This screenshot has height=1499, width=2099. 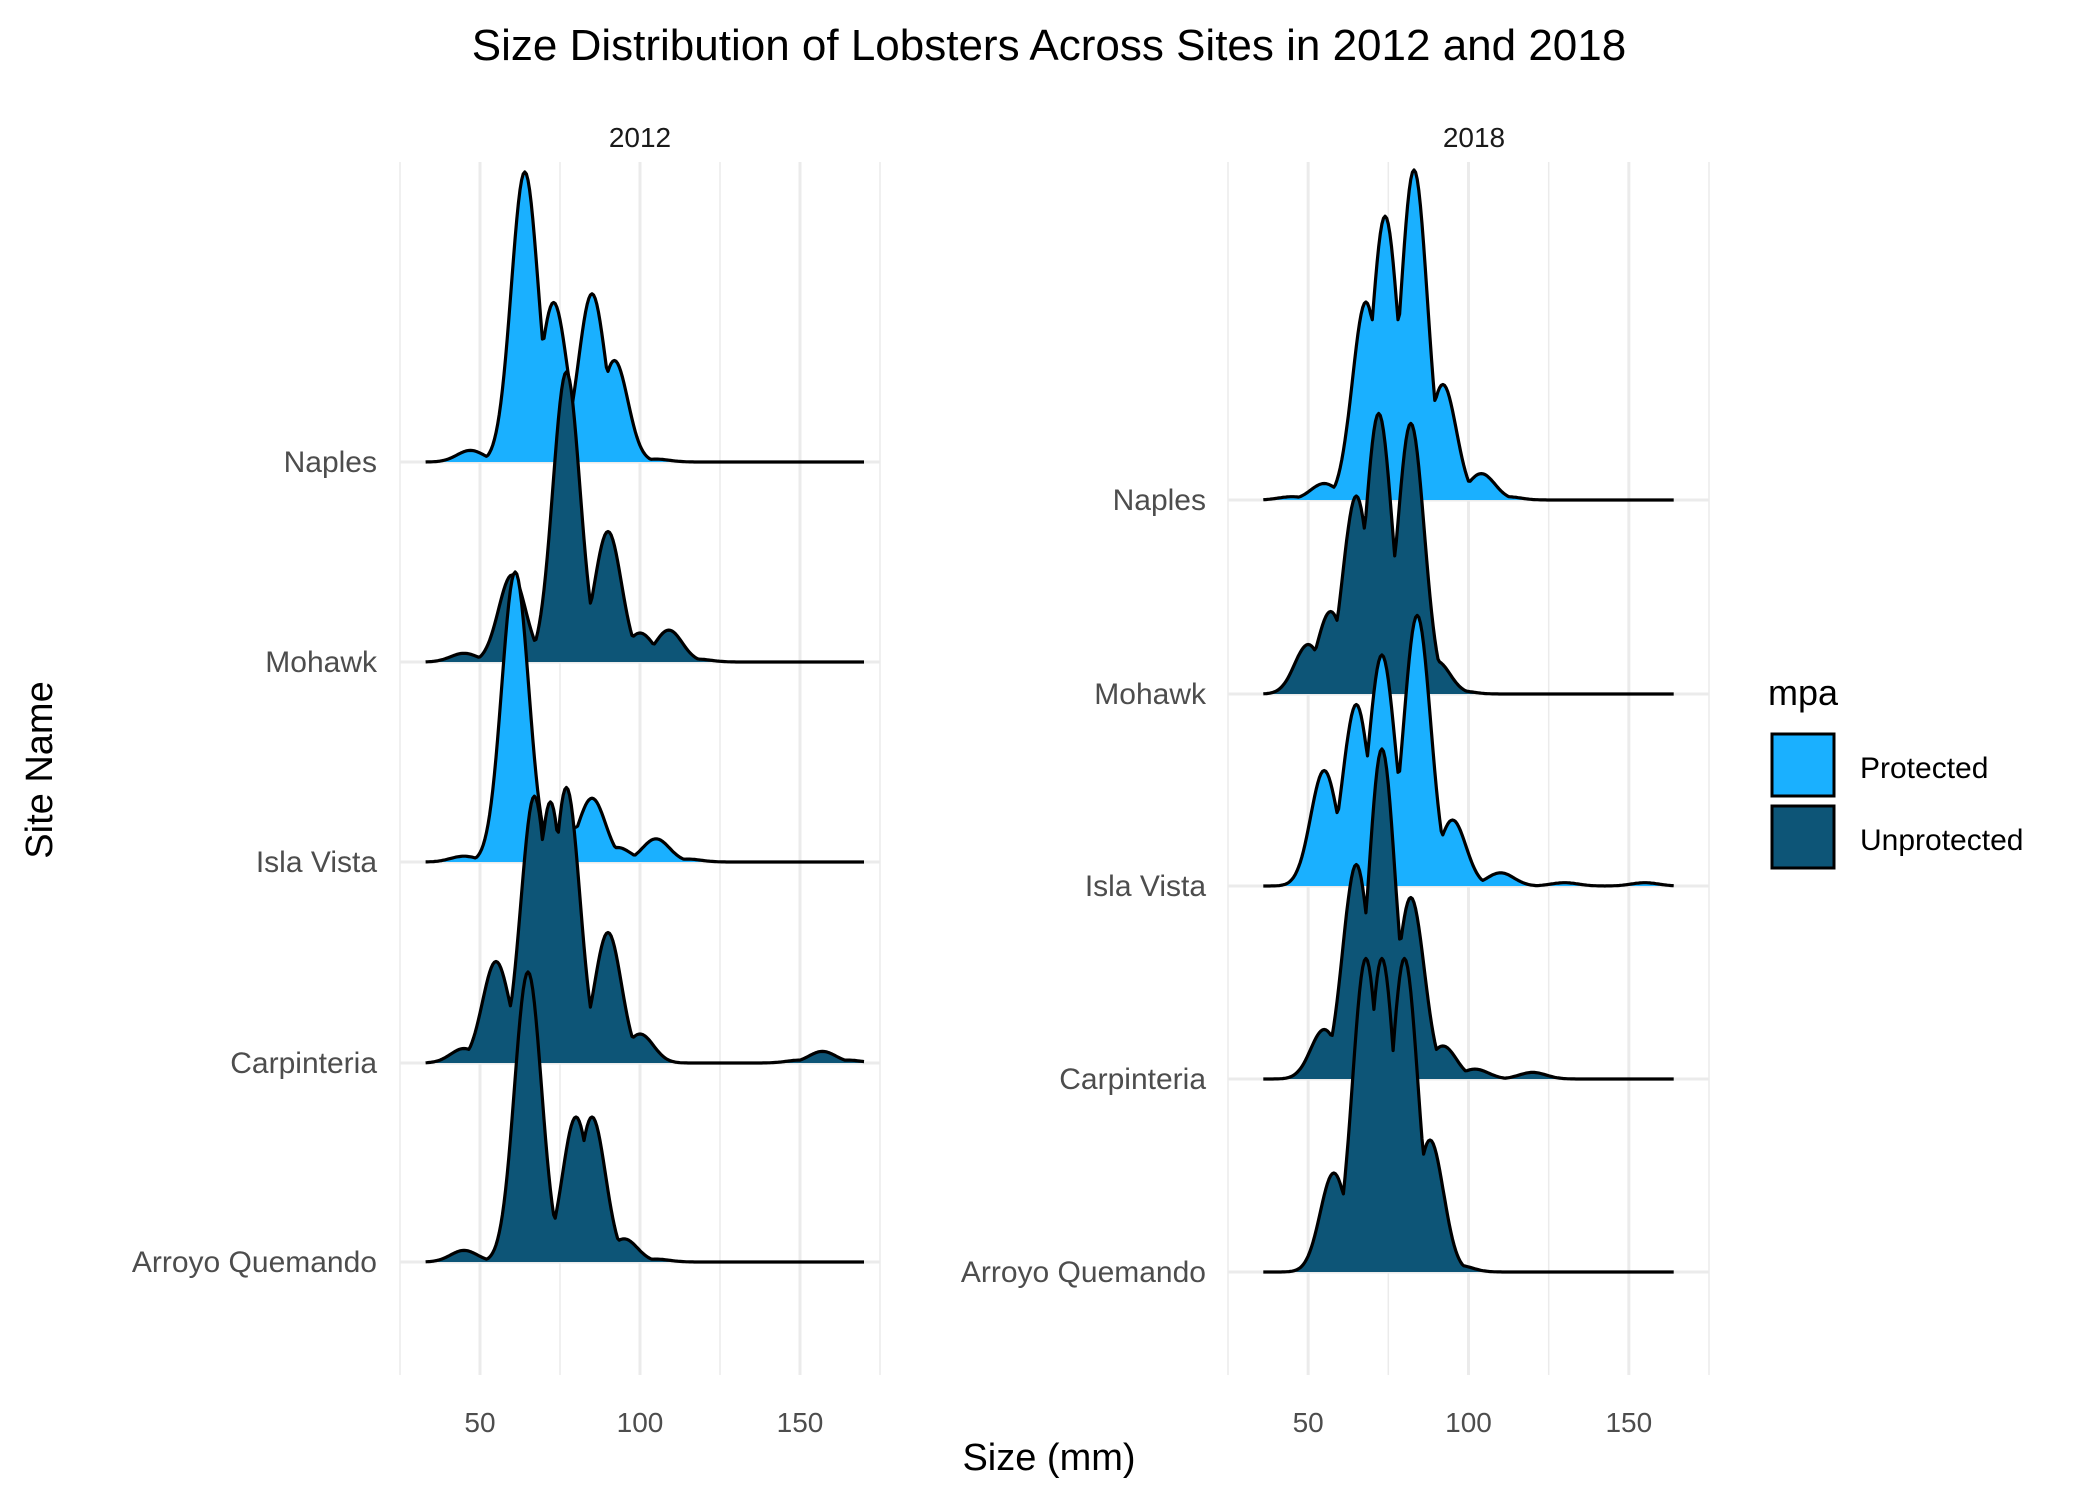 I want to click on y-axis-label: Site Name, so click(x=40, y=769).